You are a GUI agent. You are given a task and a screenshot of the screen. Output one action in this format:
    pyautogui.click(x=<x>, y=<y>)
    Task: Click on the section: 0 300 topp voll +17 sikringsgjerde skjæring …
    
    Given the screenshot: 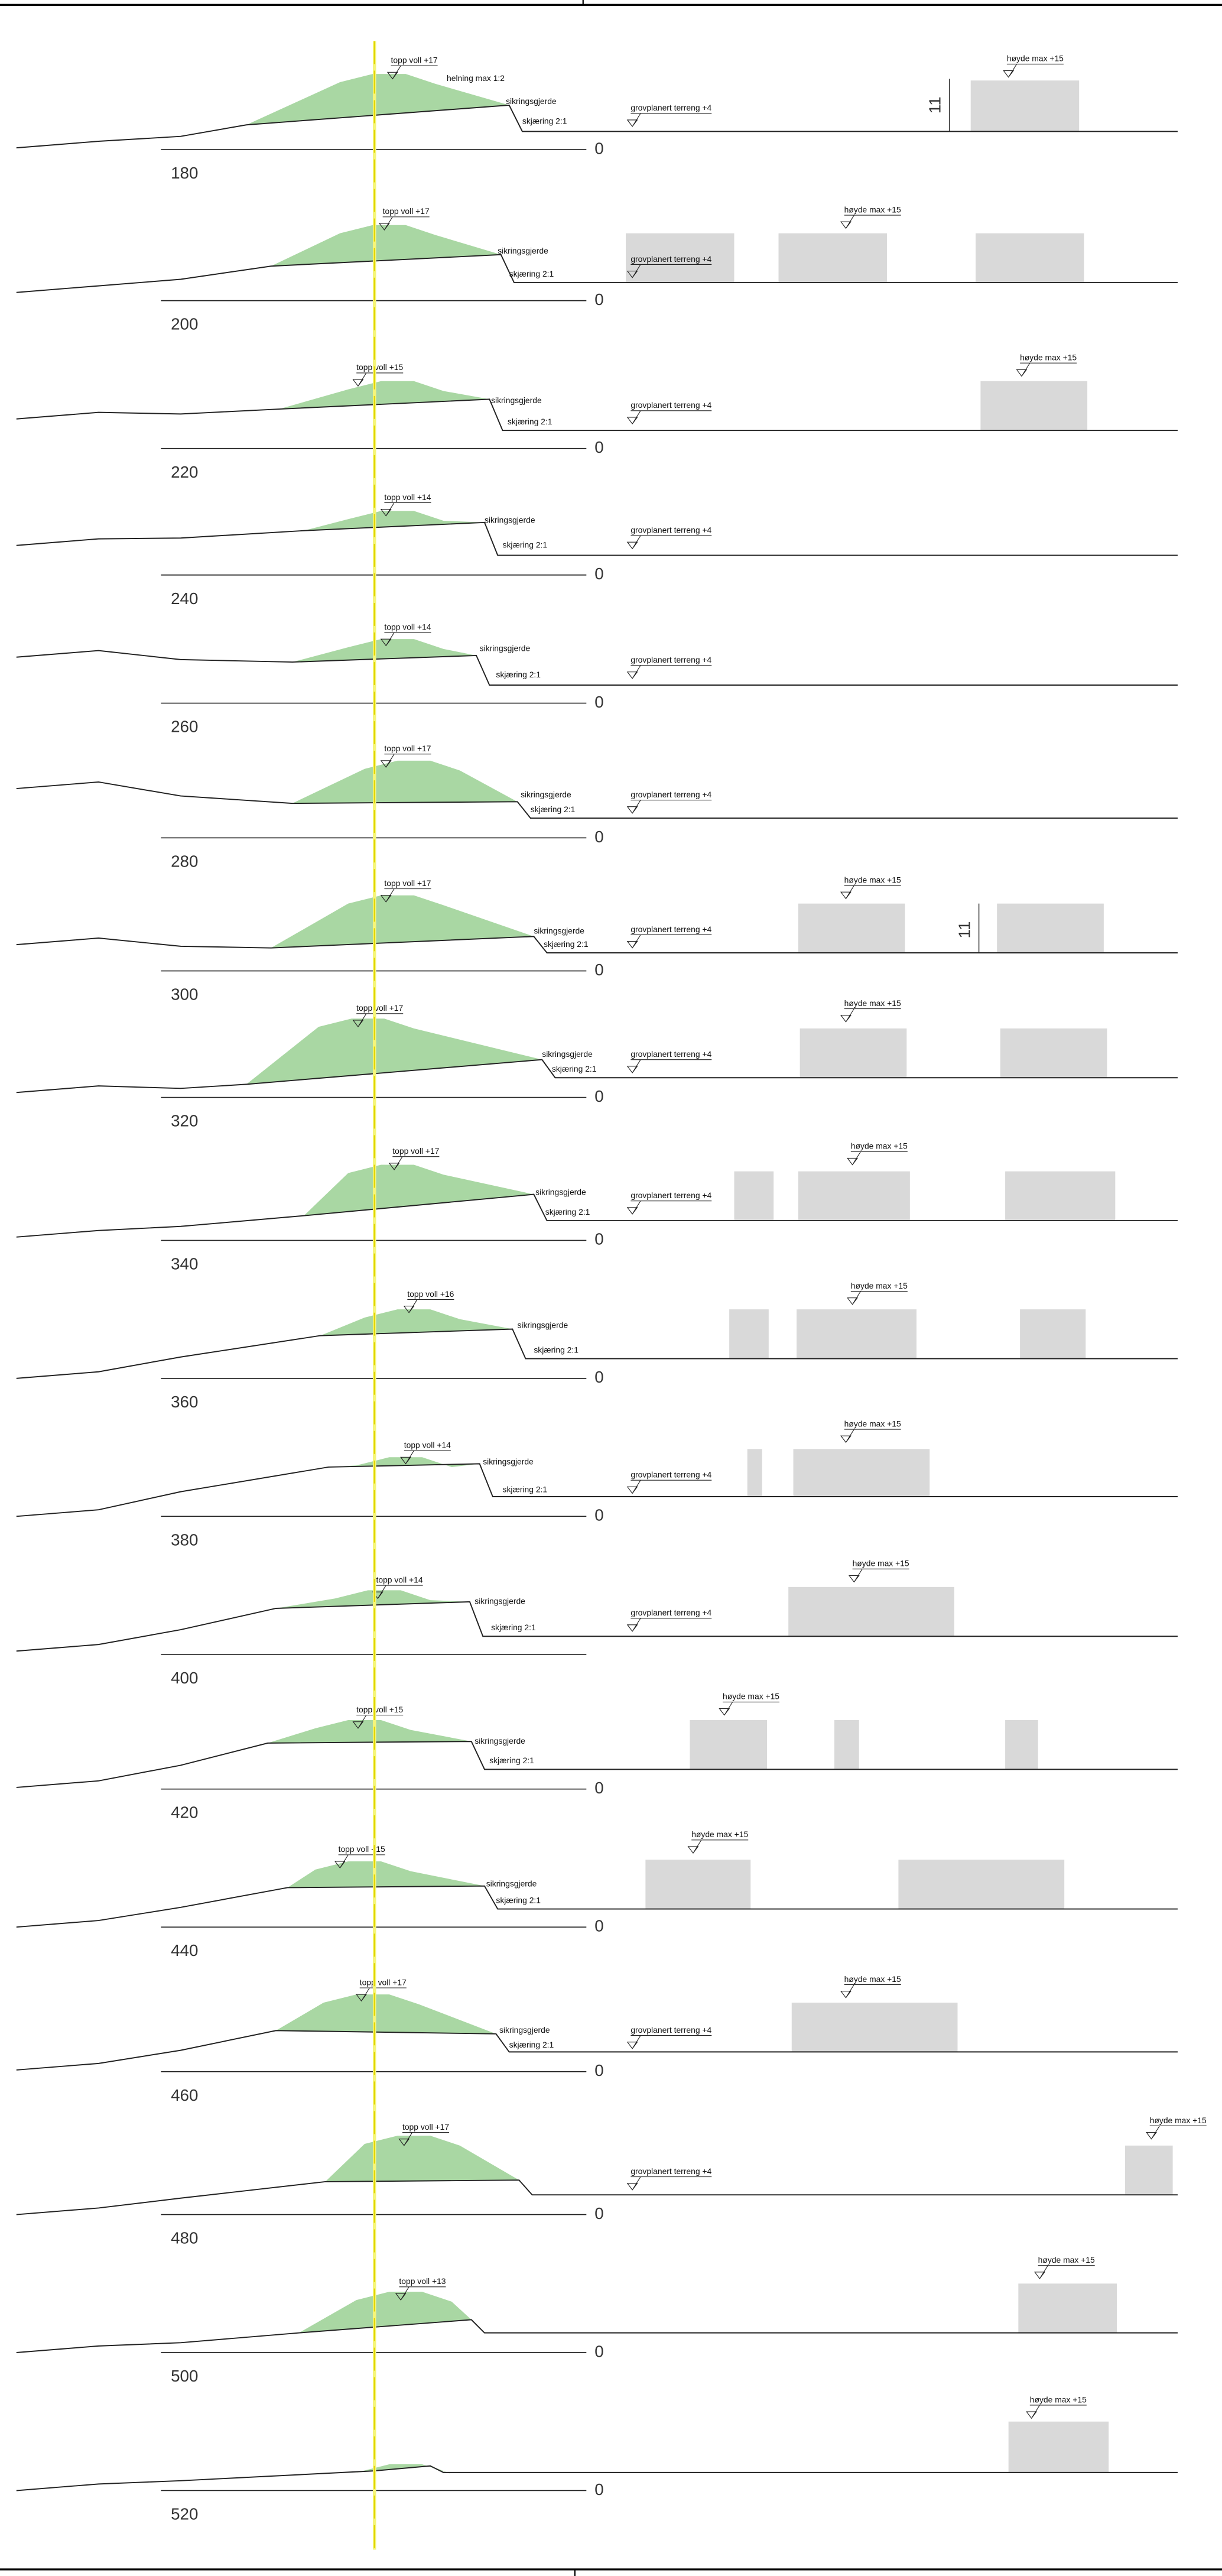 What is the action you would take?
    pyautogui.click(x=597, y=939)
    